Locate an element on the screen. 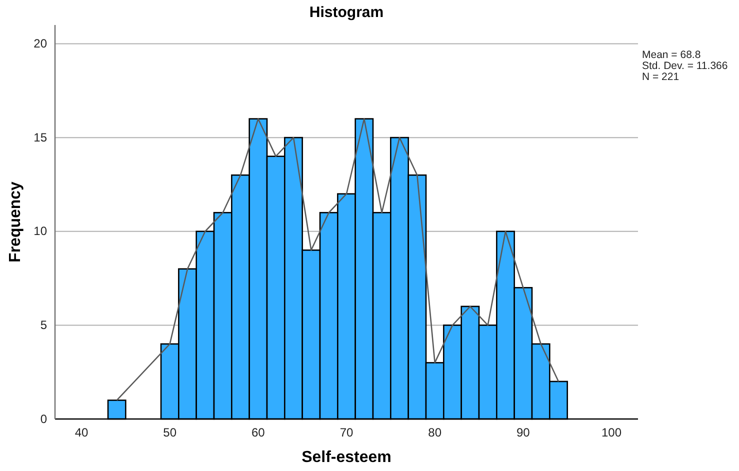  x-tick-label: 80 is located at coordinates (435, 433).